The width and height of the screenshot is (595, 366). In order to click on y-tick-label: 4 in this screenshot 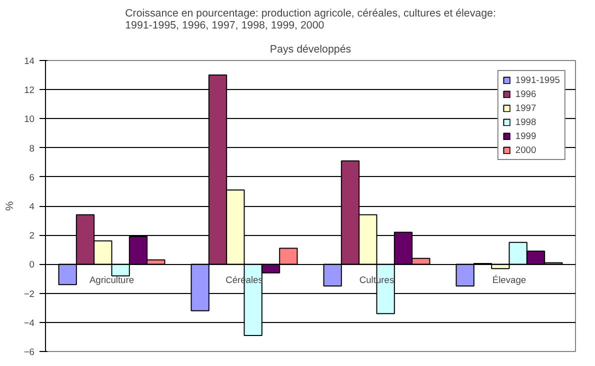, I will do `click(32, 207)`.